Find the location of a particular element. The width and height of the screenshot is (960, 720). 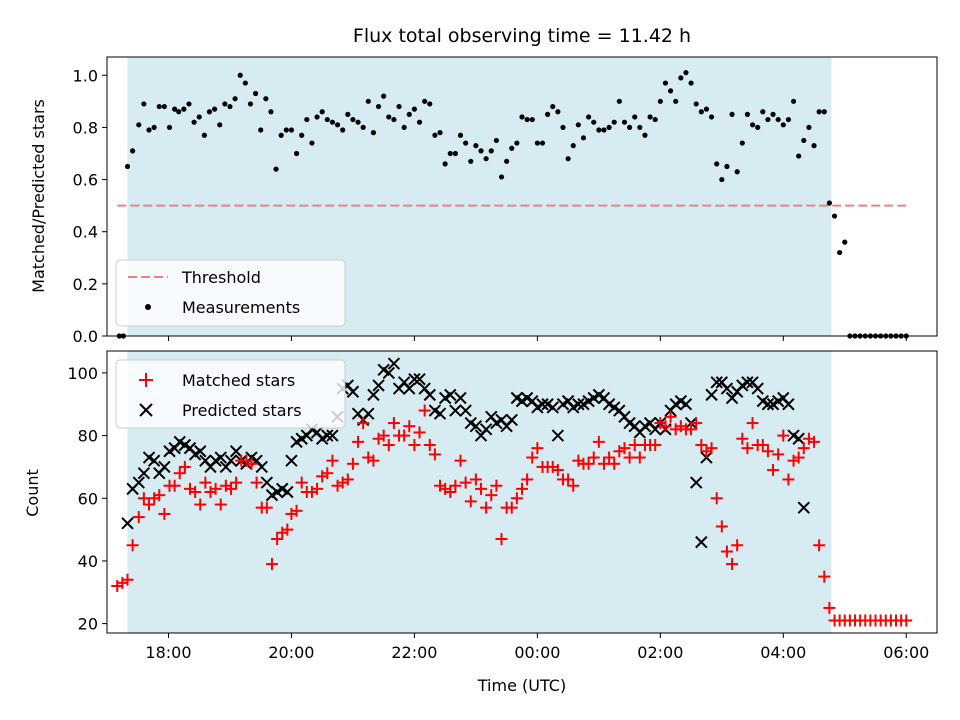

y-tick-label: 1.0 is located at coordinates (85, 75).